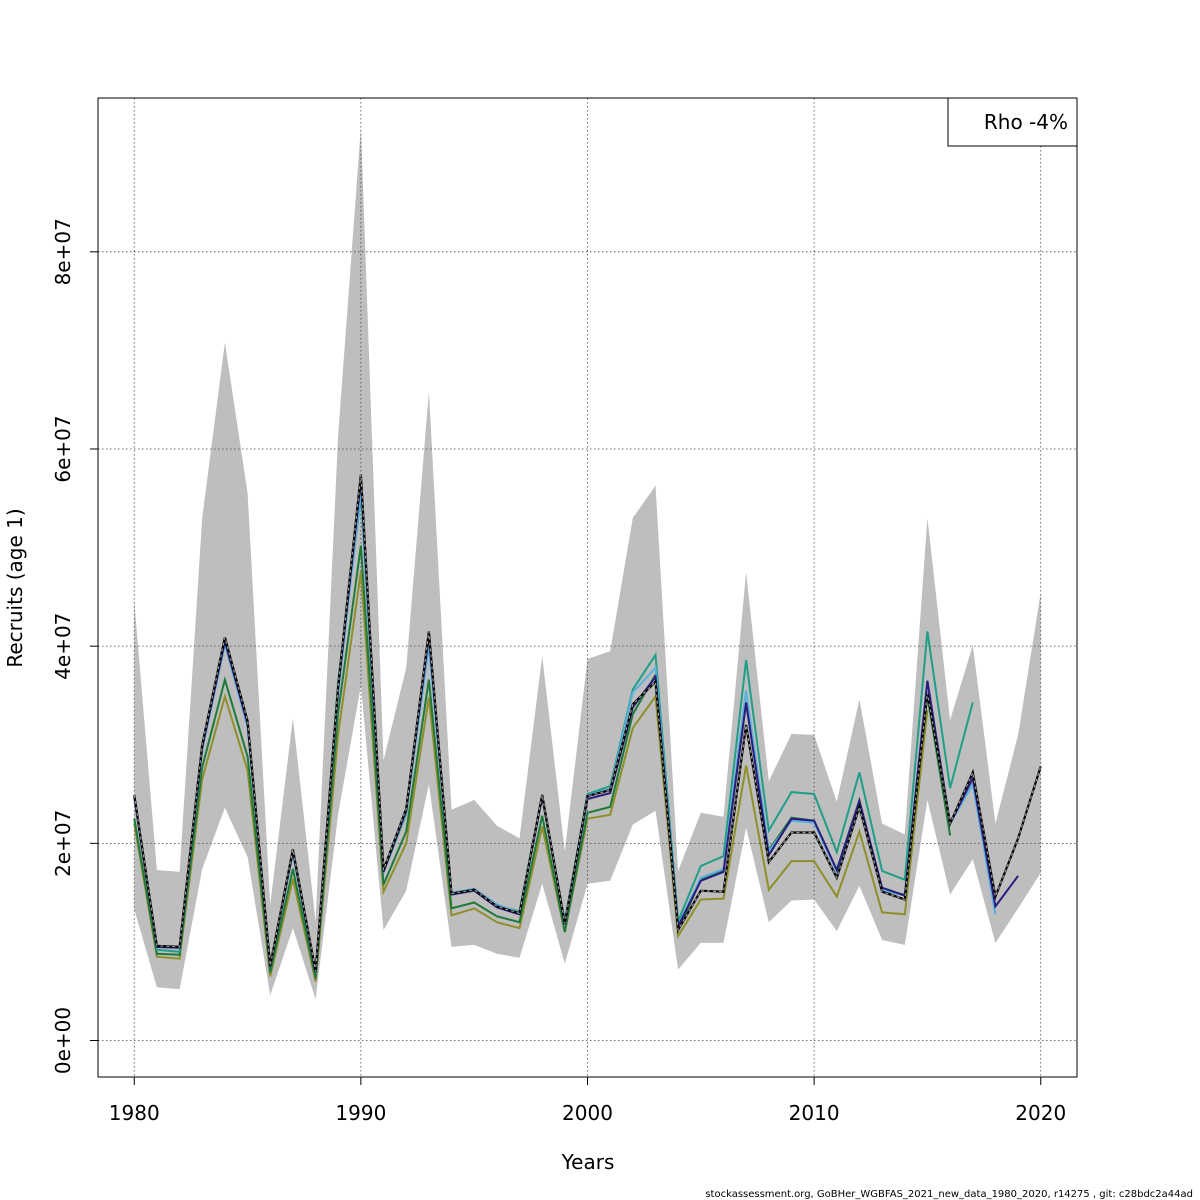 This screenshot has height=1200, width=1200. What do you see at coordinates (1026, 122) in the screenshot?
I see `legend-text: Rho -4%` at bounding box center [1026, 122].